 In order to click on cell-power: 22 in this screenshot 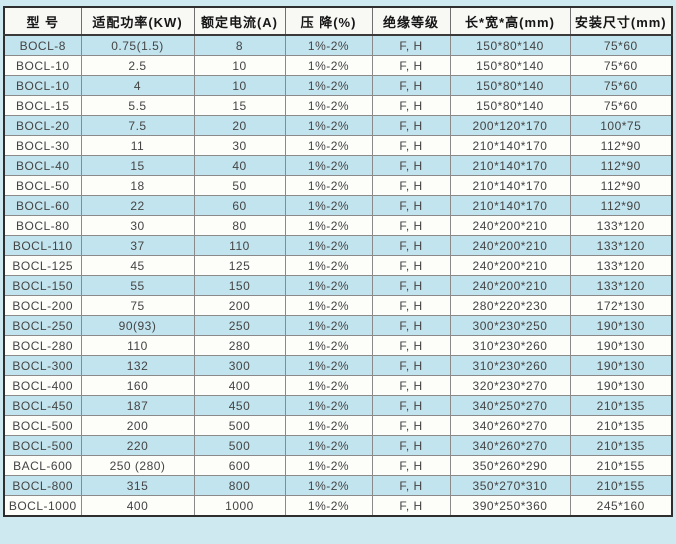, I will do `click(137, 205)`.